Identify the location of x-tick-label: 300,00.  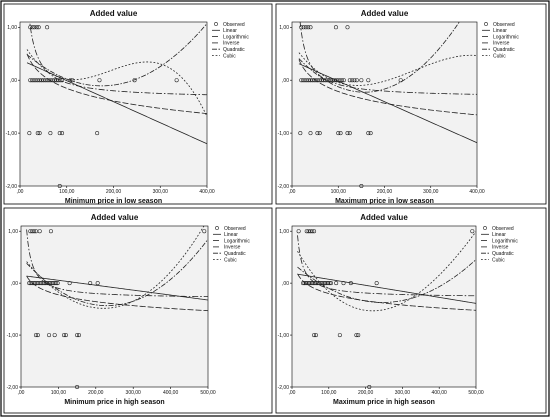
(403, 393).